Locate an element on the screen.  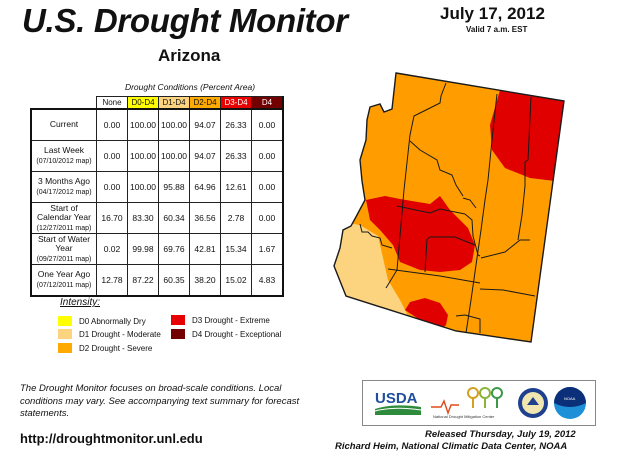
noaa-logo-icon: NOAA is located at coordinates (570, 403).